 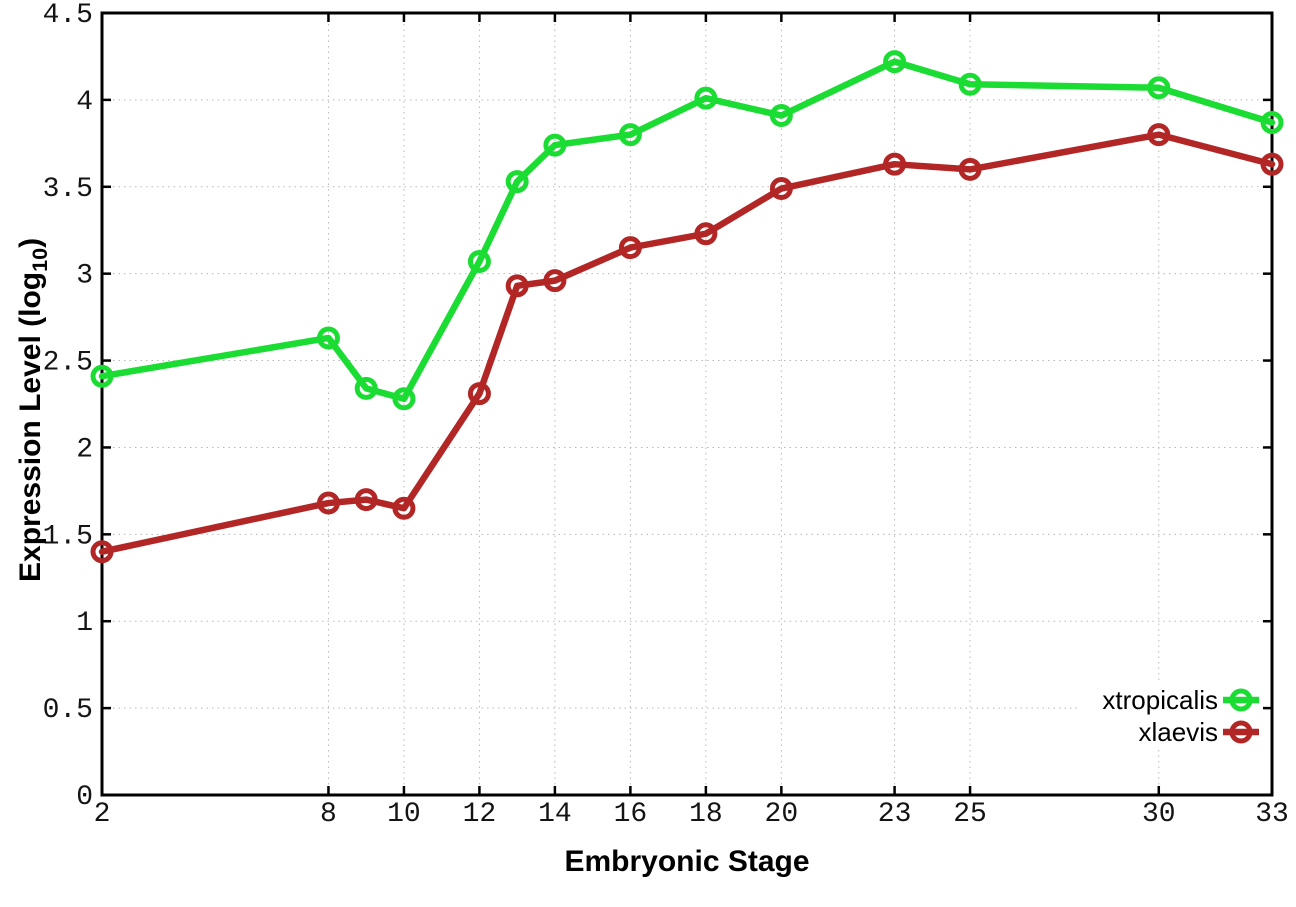 What do you see at coordinates (970, 814) in the screenshot?
I see `x-tick-label: 25` at bounding box center [970, 814].